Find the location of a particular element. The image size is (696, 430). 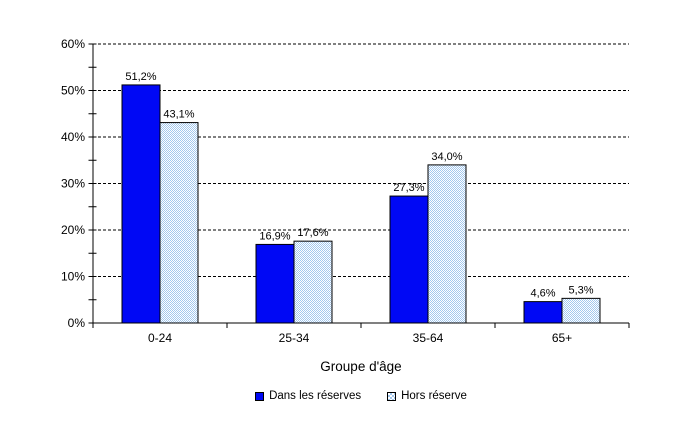

bar-value-label: 43,1% is located at coordinates (178, 115).